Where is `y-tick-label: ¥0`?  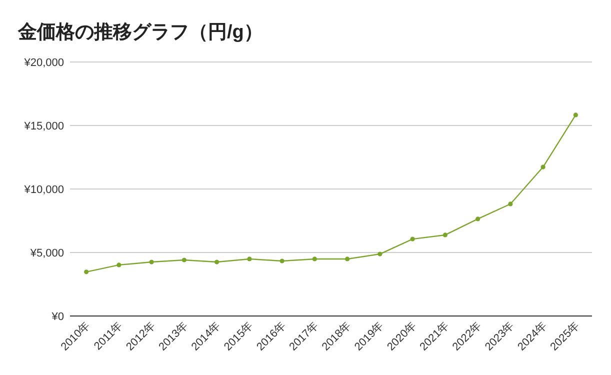 y-tick-label: ¥0 is located at coordinates (57, 317).